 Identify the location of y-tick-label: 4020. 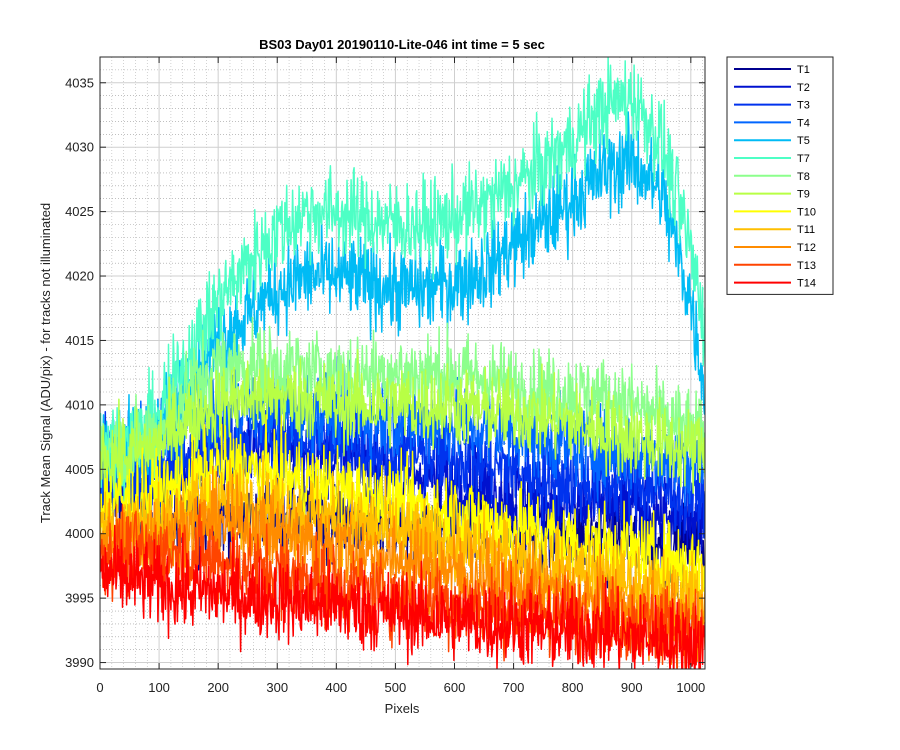
(79, 276).